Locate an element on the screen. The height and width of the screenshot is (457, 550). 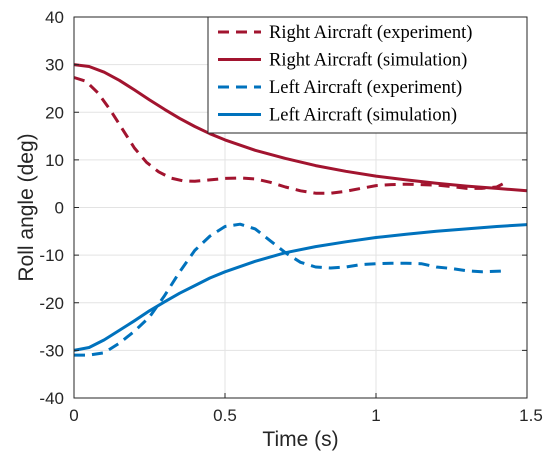
y-tick-label: 40 is located at coordinates (54, 17).